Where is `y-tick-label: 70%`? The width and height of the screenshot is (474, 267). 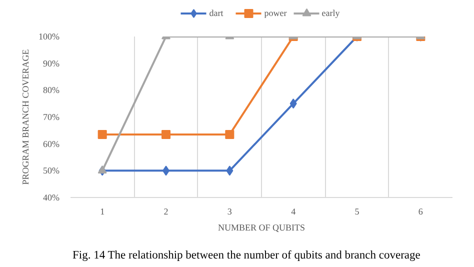 y-tick-label: 70% is located at coordinates (51, 117).